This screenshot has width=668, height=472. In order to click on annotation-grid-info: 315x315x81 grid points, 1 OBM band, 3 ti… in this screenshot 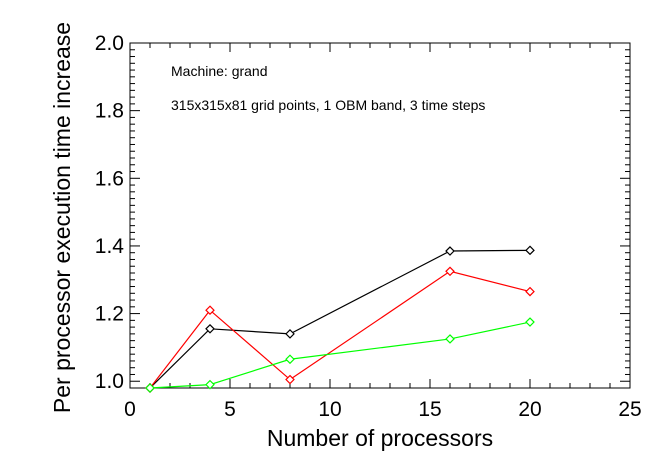, I will do `click(328, 105)`.